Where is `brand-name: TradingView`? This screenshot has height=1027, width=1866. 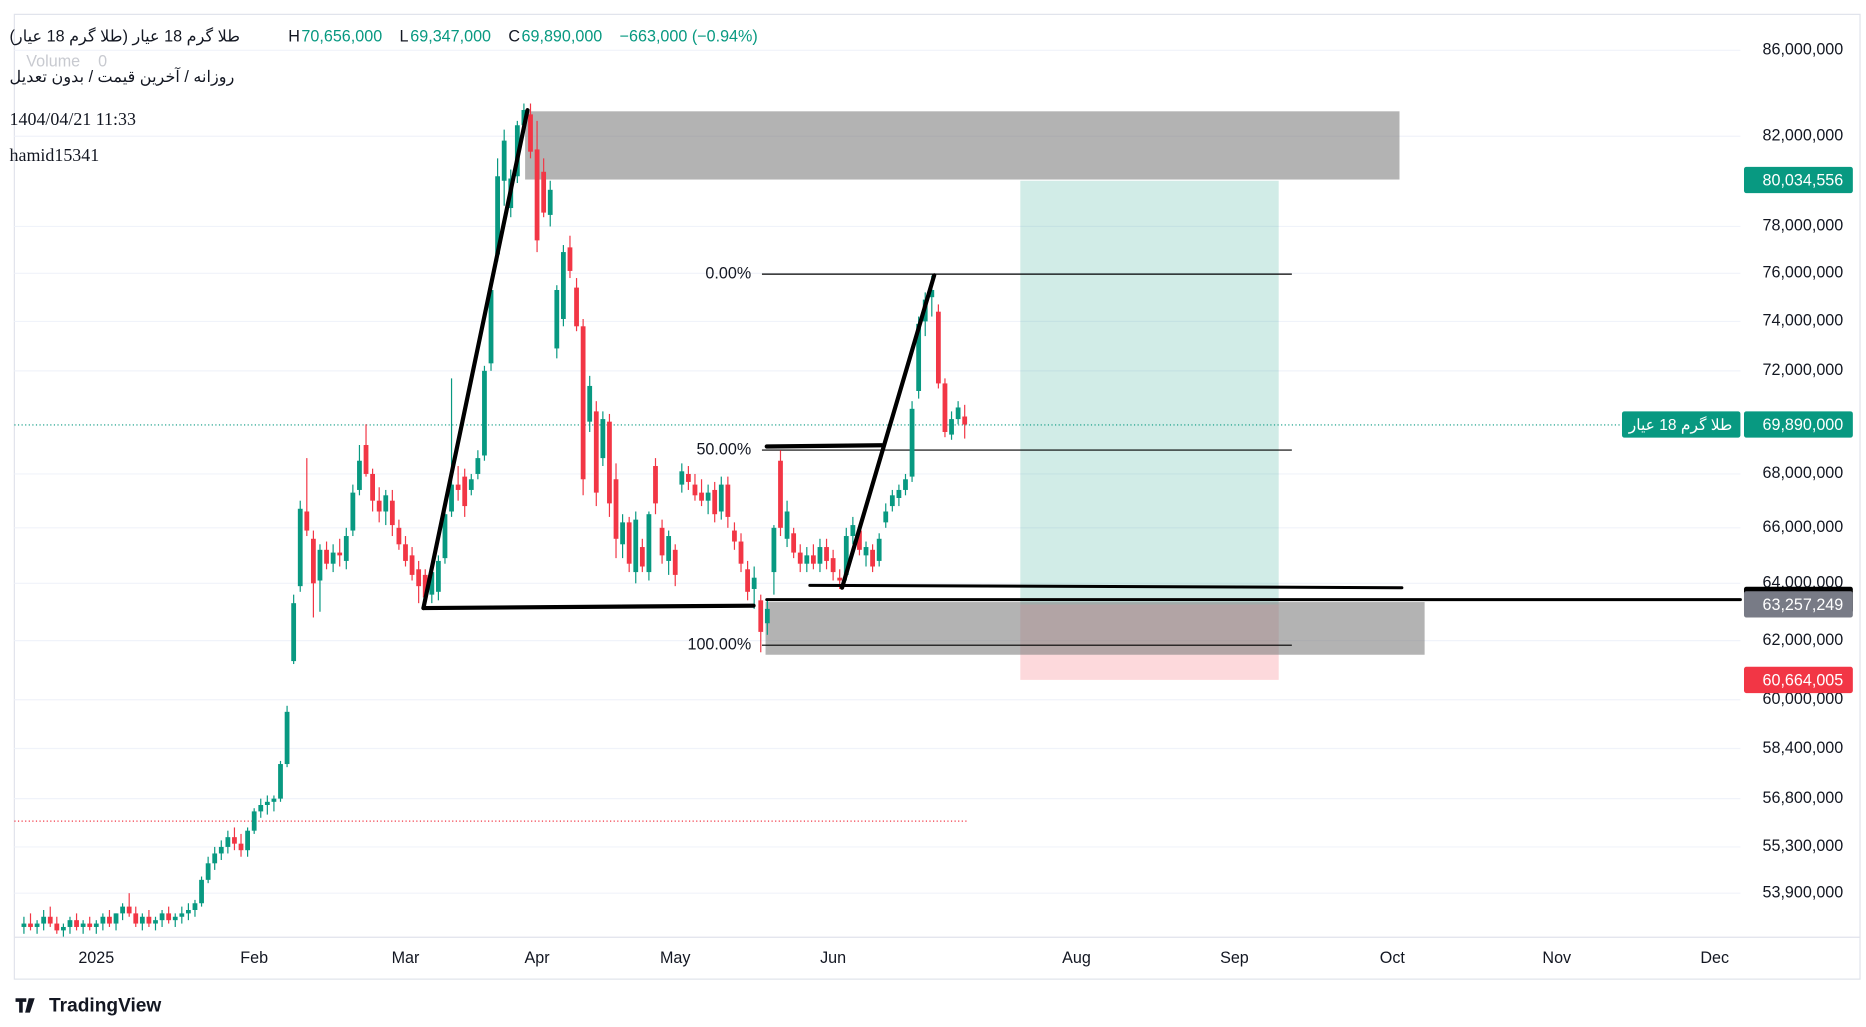
brand-name: TradingView is located at coordinates (105, 1006).